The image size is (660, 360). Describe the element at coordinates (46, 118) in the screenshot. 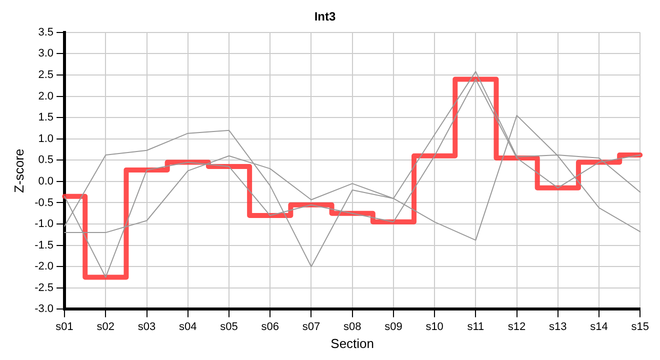

I see `y-tick-label: 1.5` at that location.